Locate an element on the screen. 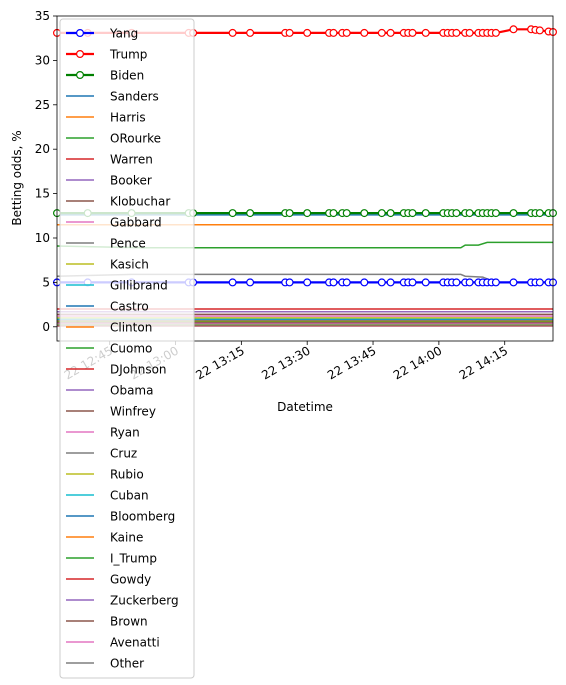  legend-entry-obama: Obama is located at coordinates (131, 391).